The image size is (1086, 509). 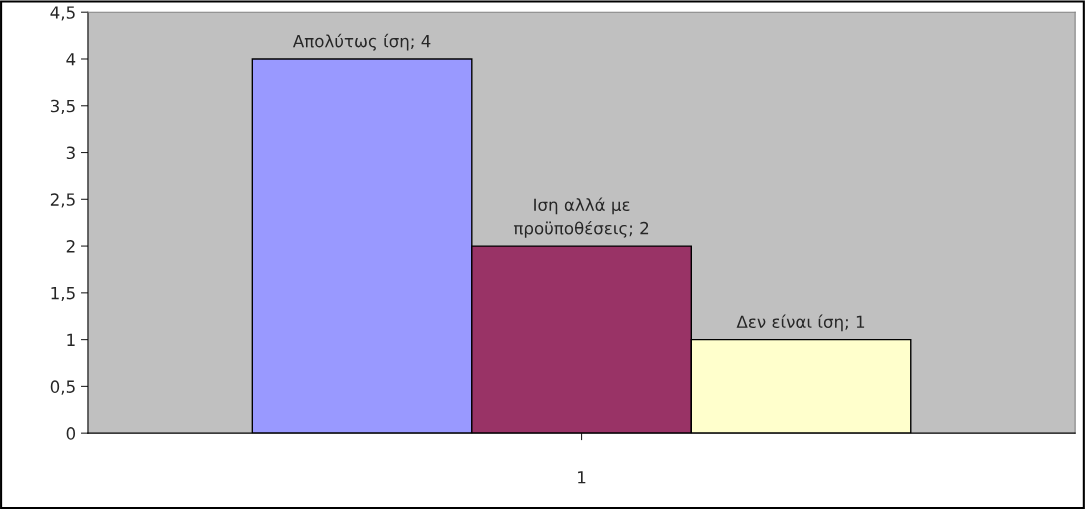 I want to click on y-tick-label: 4, so click(x=71, y=59).